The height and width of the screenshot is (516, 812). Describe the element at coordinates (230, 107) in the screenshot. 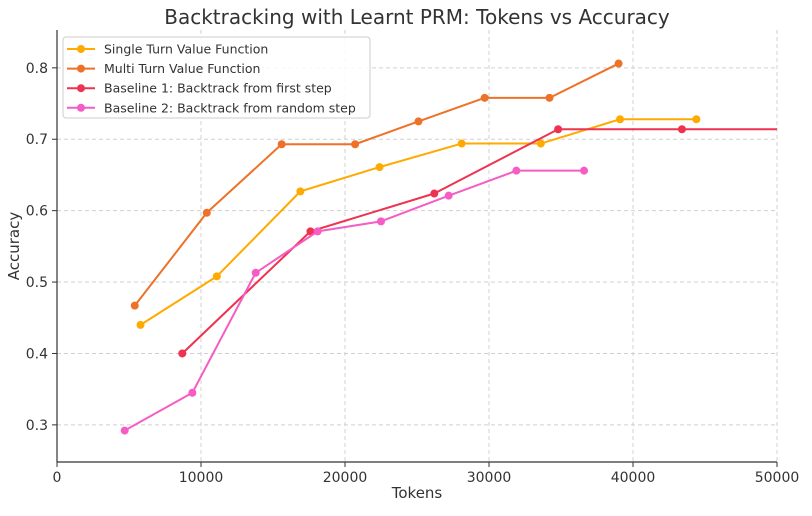

I see `legend-label: Baseline 2: Backtrack from random step` at that location.